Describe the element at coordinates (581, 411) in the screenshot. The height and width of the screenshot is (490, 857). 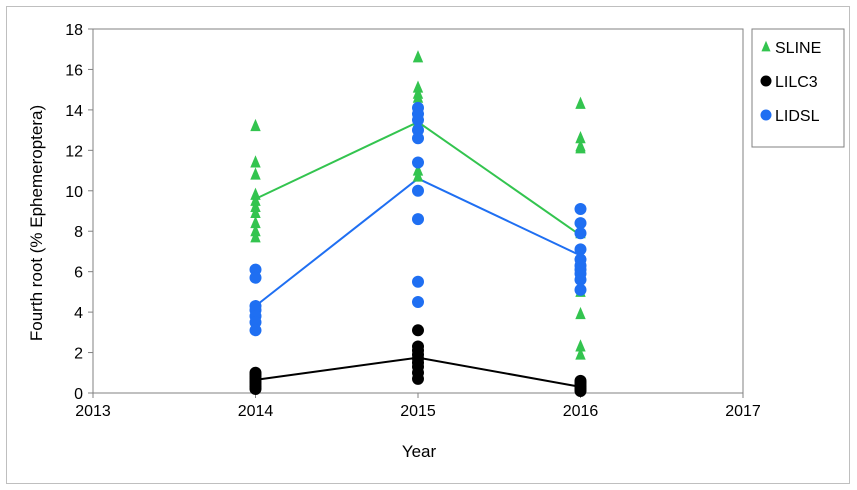
I see `x-tick-label: 2016` at that location.